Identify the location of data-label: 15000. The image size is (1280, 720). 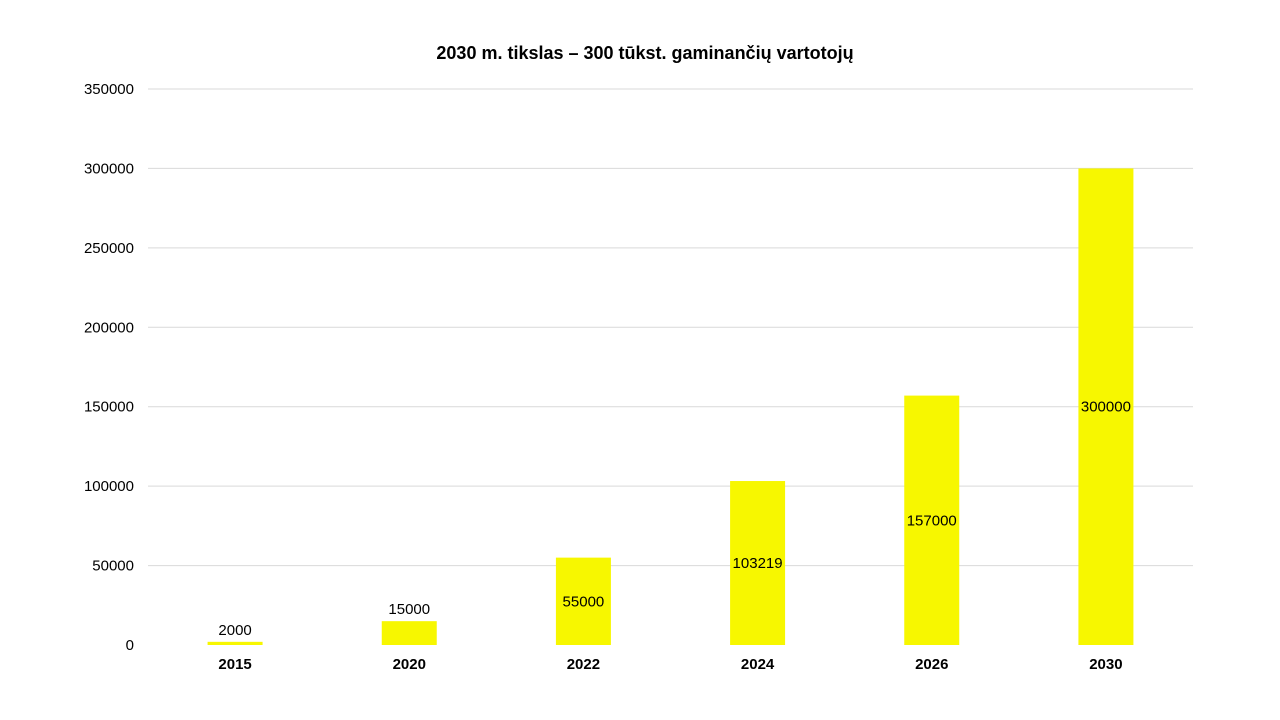
(409, 609).